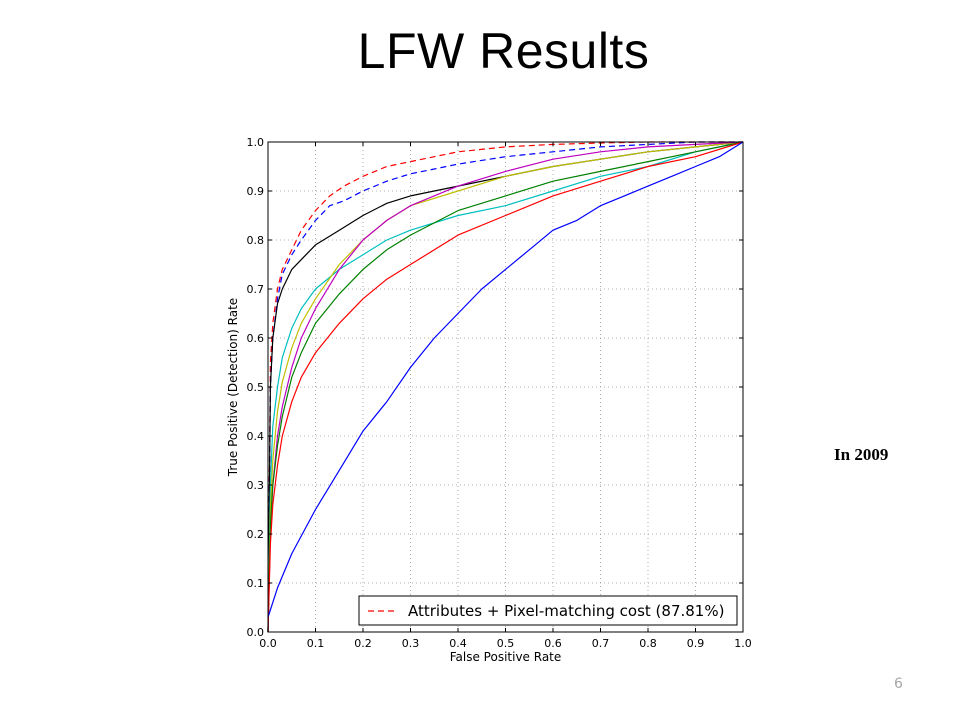 Image resolution: width=960 pixels, height=720 pixels. What do you see at coordinates (256, 338) in the screenshot?
I see `y-tick-label: 0.6` at bounding box center [256, 338].